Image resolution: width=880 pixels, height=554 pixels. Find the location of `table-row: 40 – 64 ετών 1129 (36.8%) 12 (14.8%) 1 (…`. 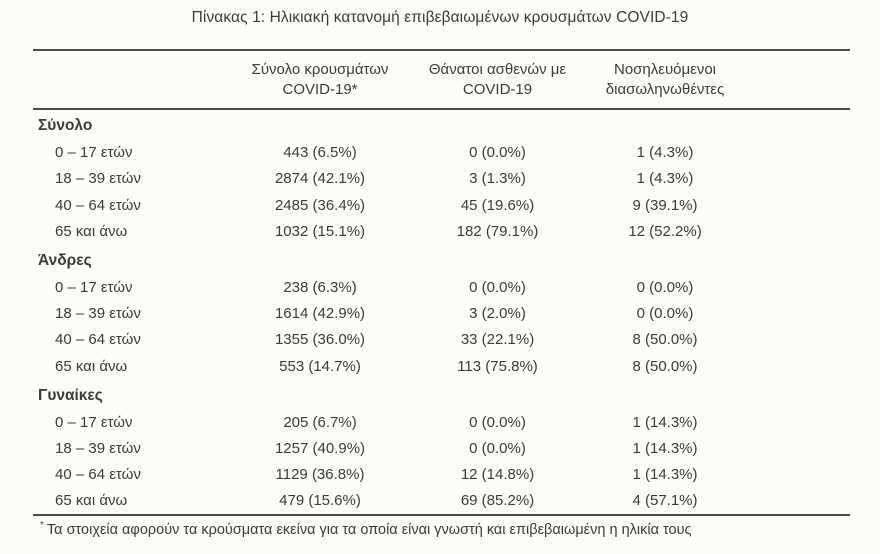

table-row: 40 – 64 ετών 1129 (36.8%) 12 (14.8%) 1 (… is located at coordinates (441, 474).